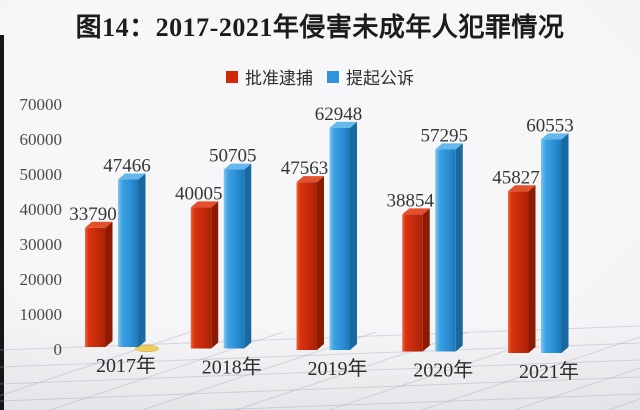  Describe the element at coordinates (305, 168) in the screenshot. I see `value-label-arrests: 47563` at that location.